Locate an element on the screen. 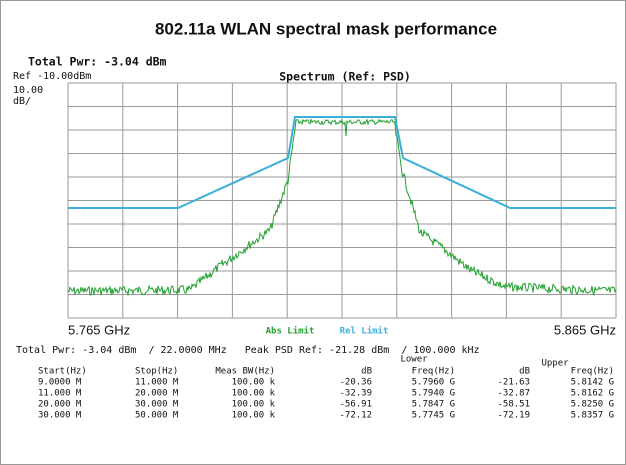 The image size is (626, 465). column-header: Start(Hz) is located at coordinates (62, 372).